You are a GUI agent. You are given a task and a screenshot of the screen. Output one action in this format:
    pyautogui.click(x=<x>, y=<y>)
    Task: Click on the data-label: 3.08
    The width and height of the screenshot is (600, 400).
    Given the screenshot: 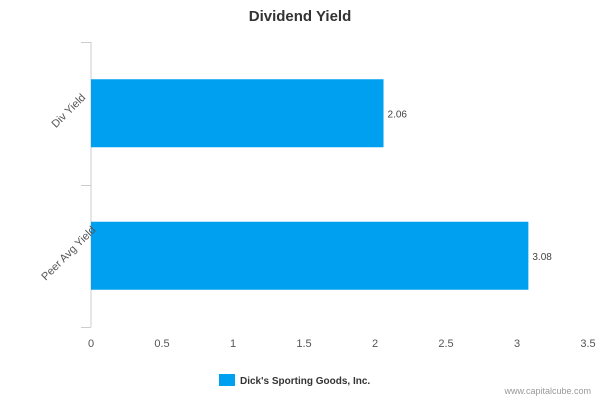 What is the action you would take?
    pyautogui.click(x=542, y=257)
    